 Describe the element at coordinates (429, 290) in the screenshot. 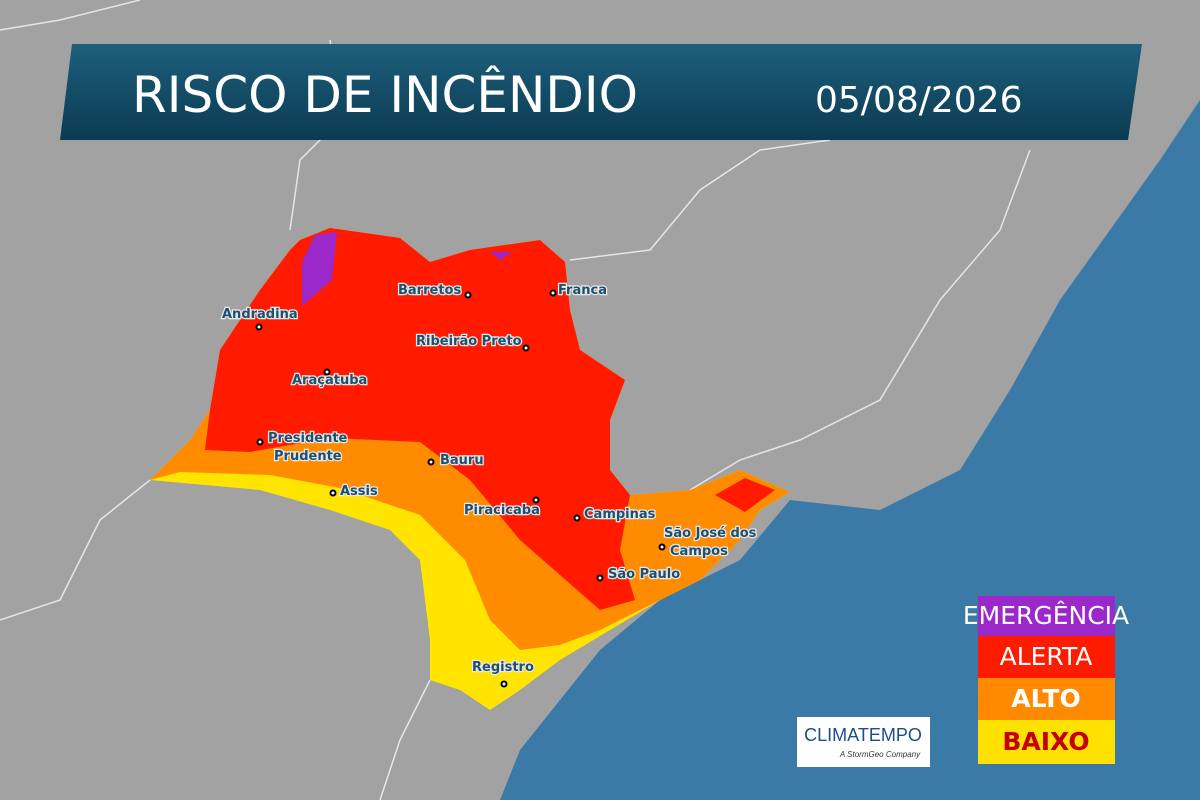

I see `city-label: Barretos` at that location.